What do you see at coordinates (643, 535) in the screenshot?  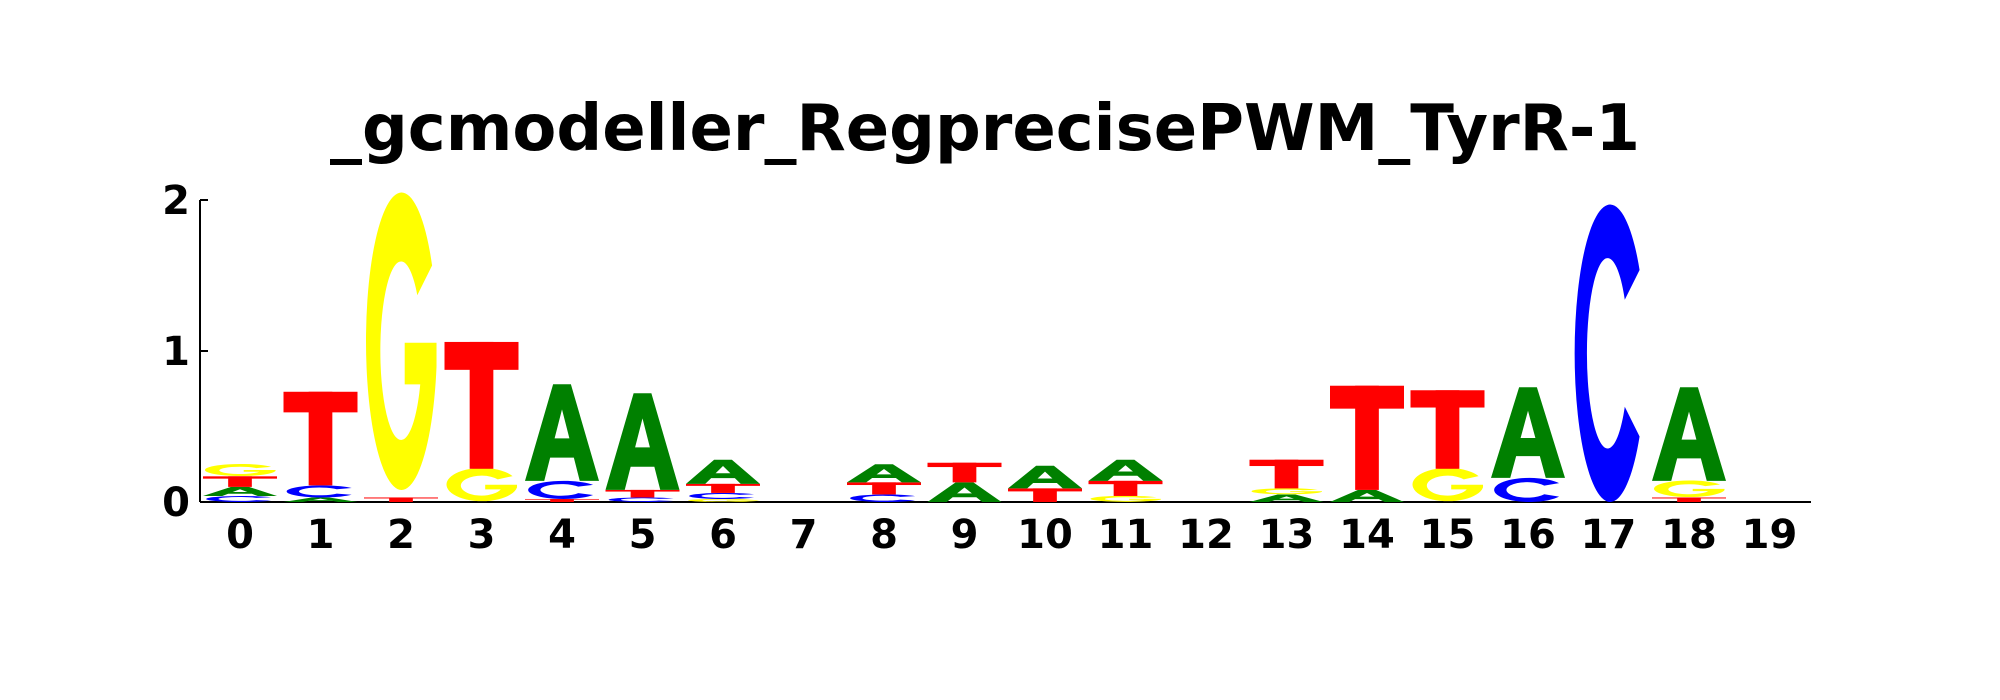 I see `x-tick-label: 5` at bounding box center [643, 535].